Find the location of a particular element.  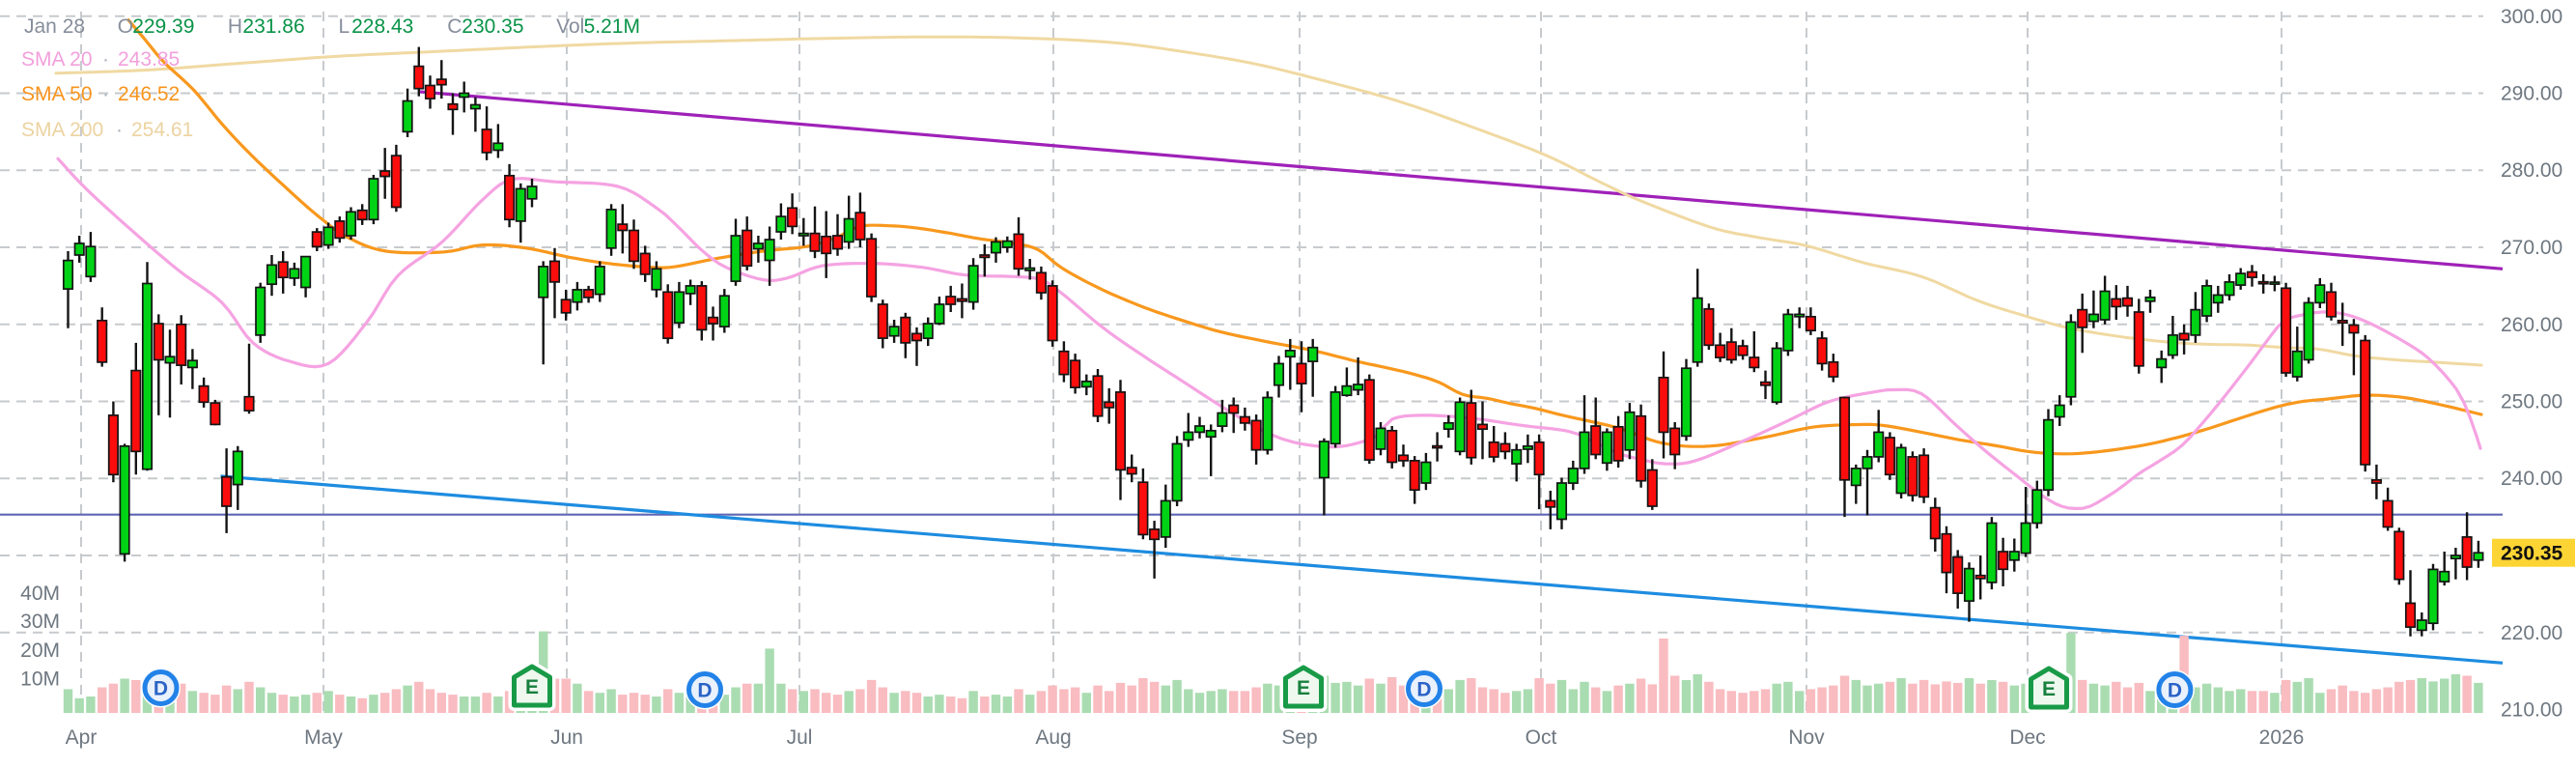

svg-text: Apr is located at coordinates (82, 737).